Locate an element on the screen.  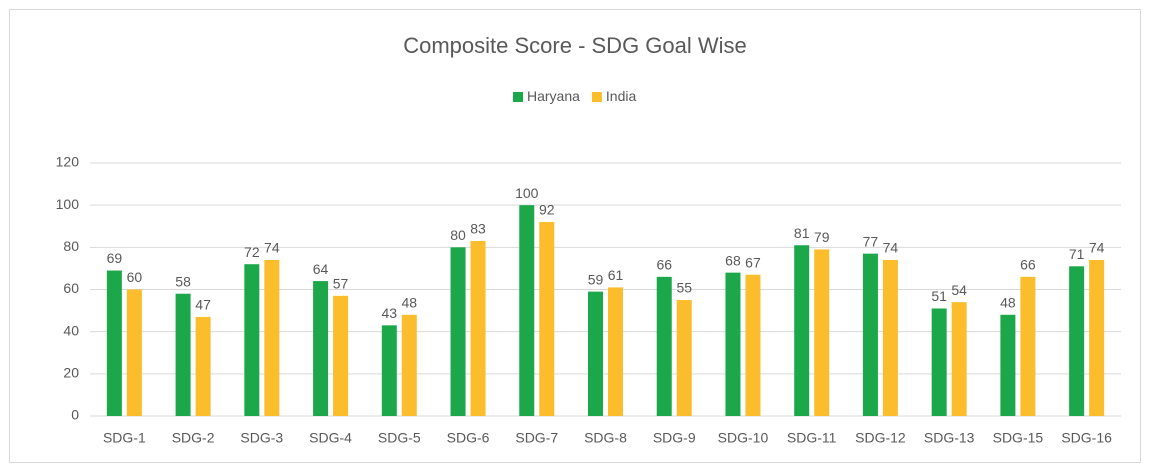
x-tick-label: SDG-9 is located at coordinates (674, 438).